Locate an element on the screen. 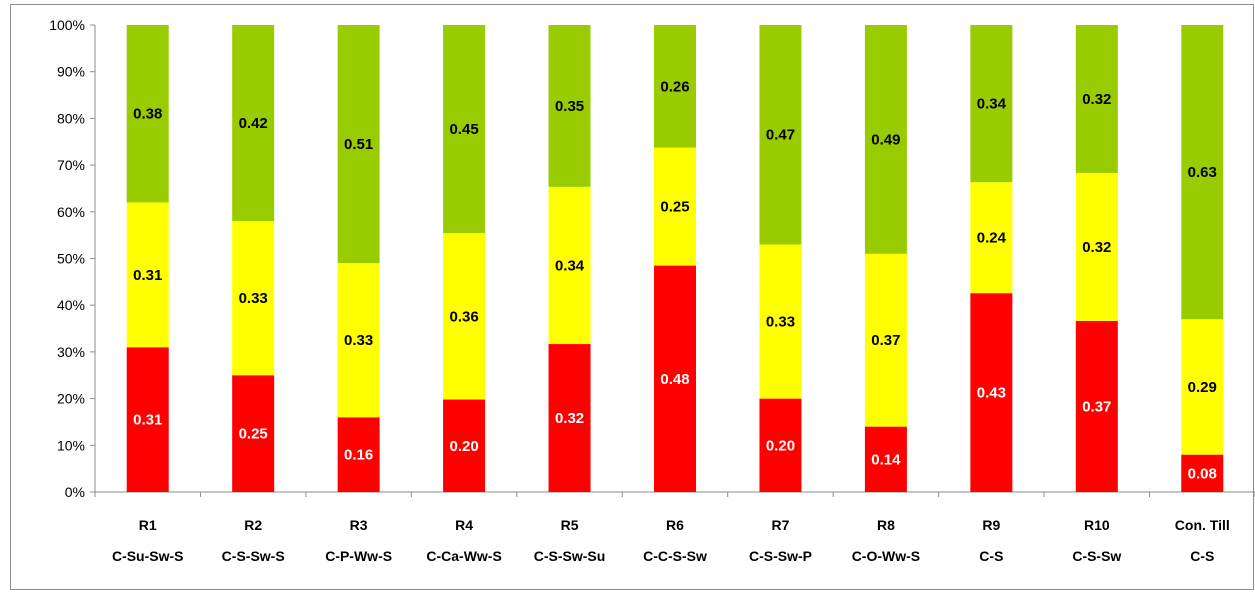 This screenshot has height=592, width=1255. x-category-label: C-Su-Sw-S is located at coordinates (148, 556).